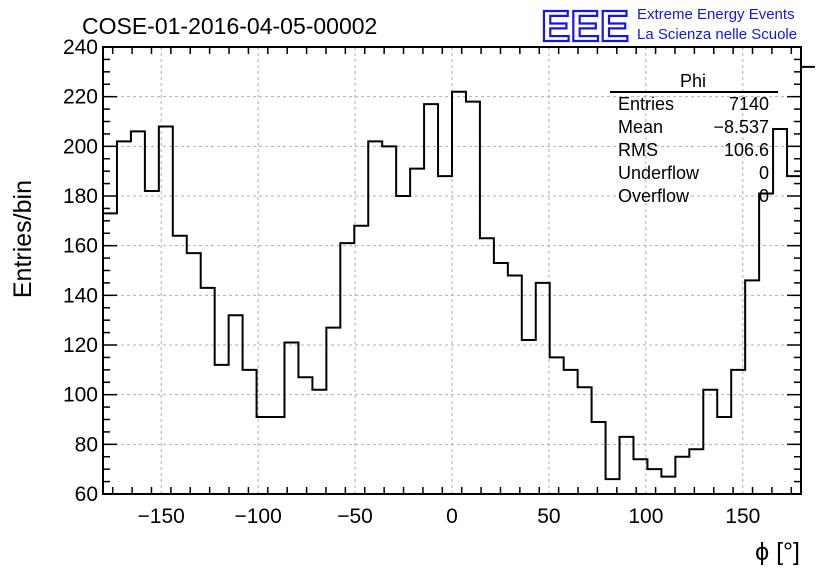  Describe the element at coordinates (86, 494) in the screenshot. I see `y-tick-label: 60` at that location.